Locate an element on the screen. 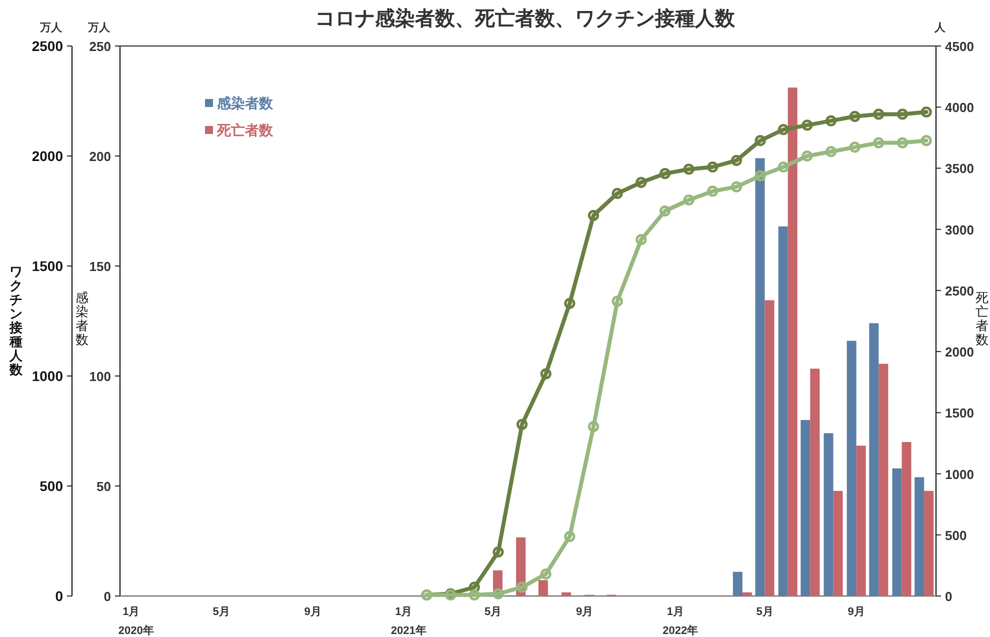 The width and height of the screenshot is (990, 637). y2-tick-label: 250 is located at coordinates (100, 46).